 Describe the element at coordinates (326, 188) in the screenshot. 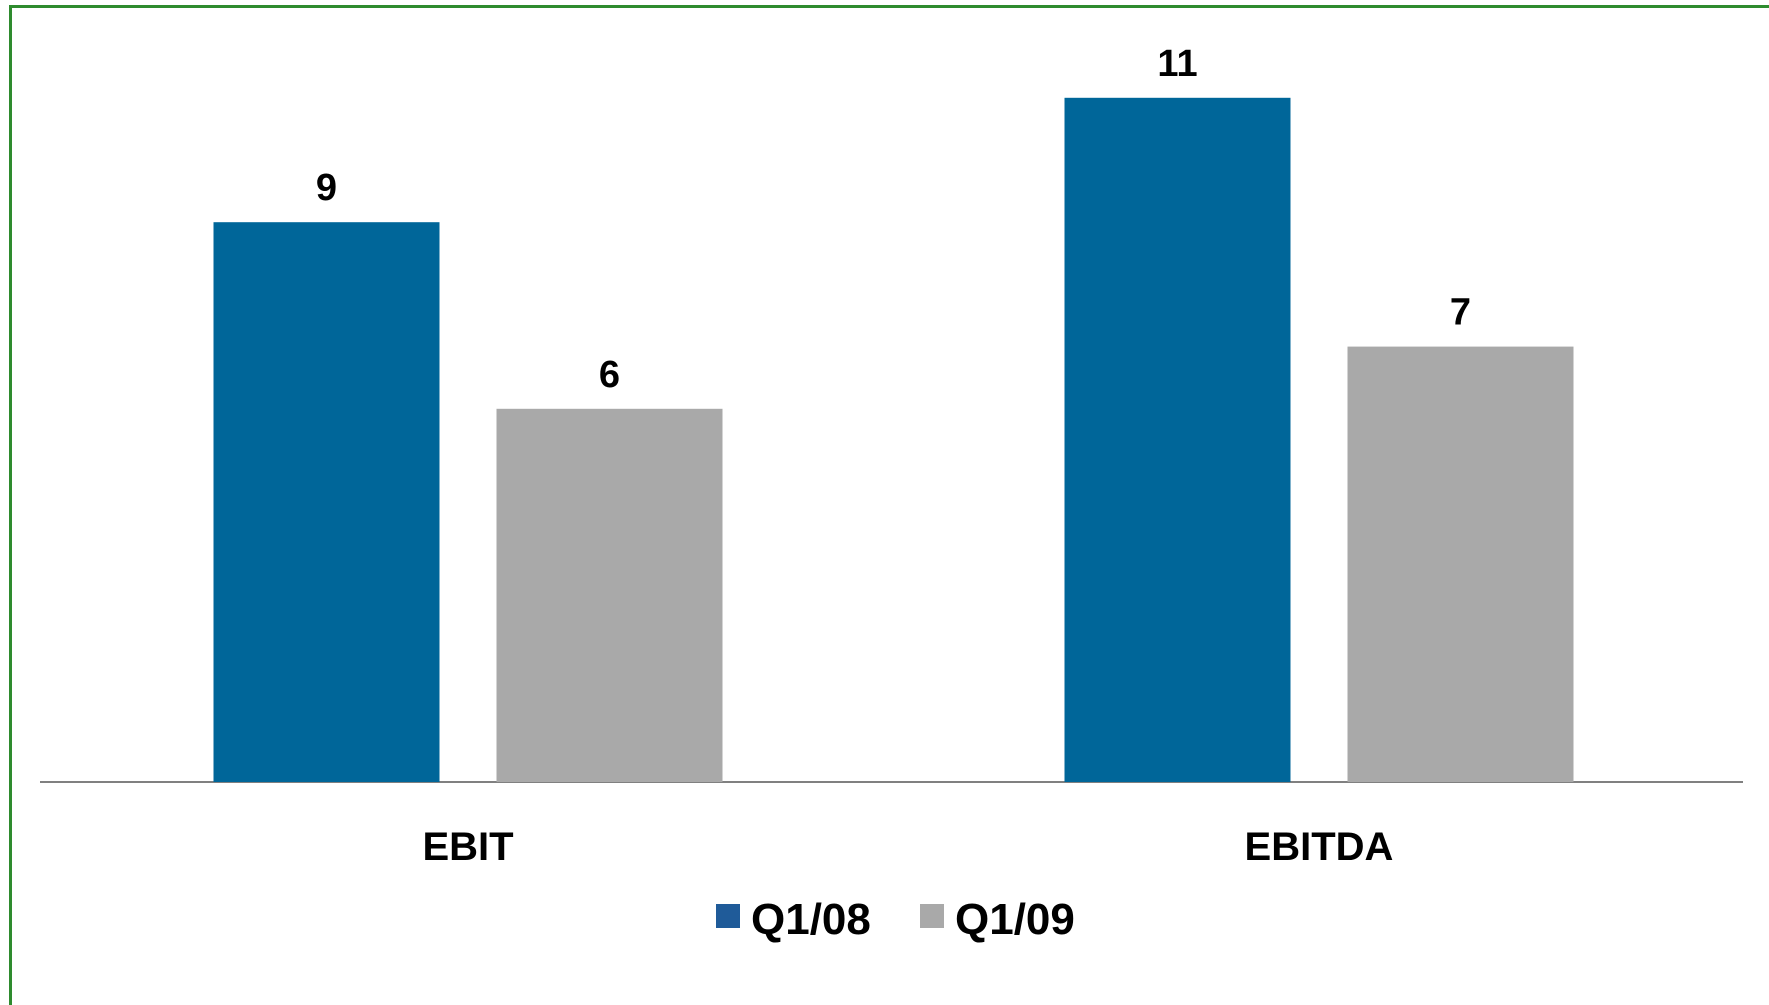

I see `data-label-ebit-q1-08: 9` at that location.